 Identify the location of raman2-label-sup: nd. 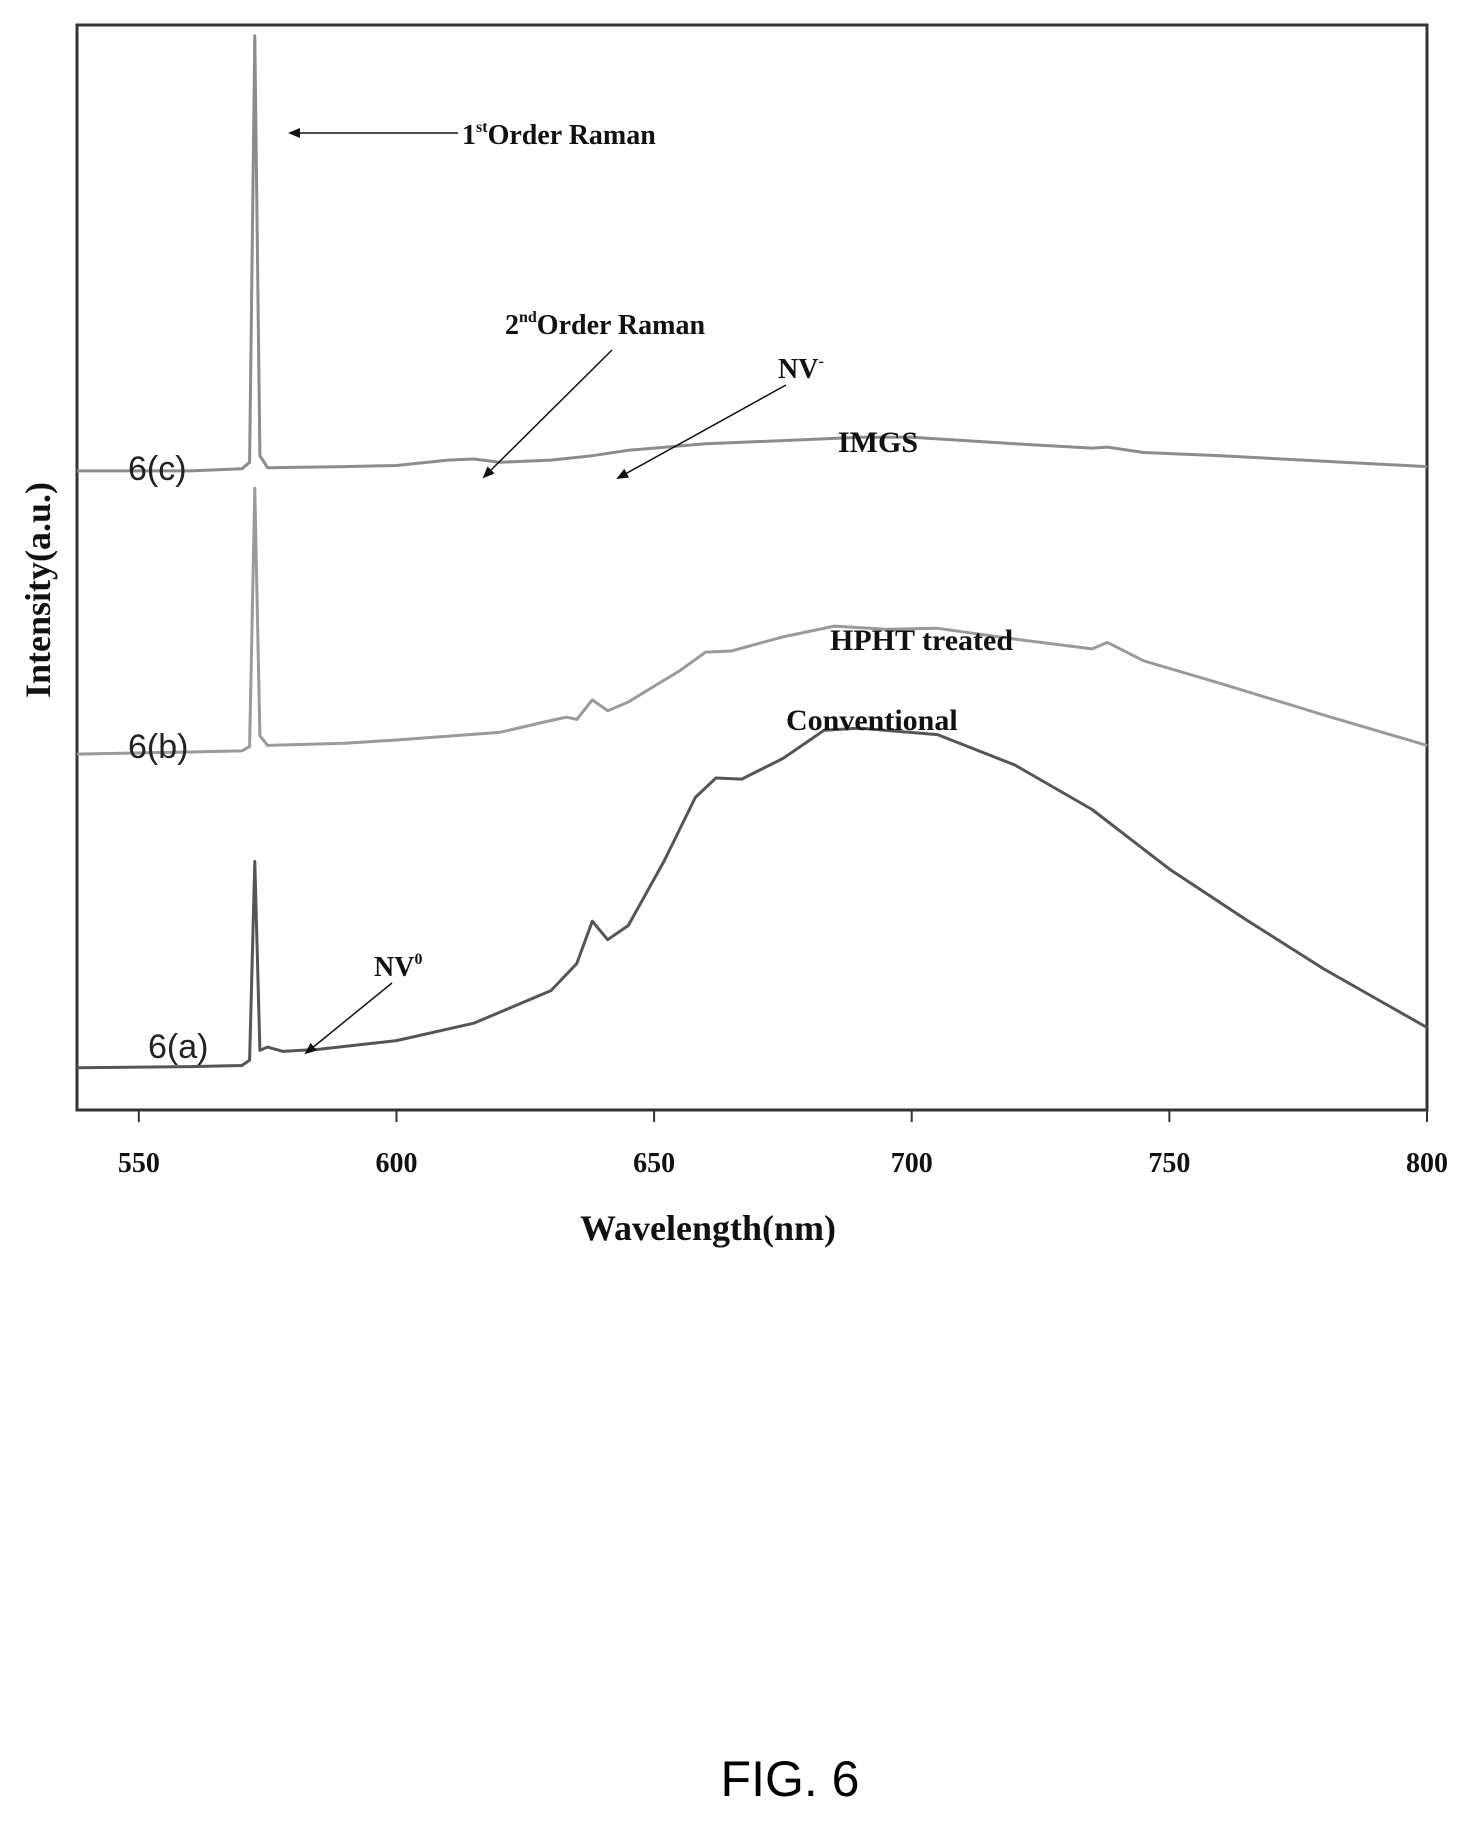
(528, 317).